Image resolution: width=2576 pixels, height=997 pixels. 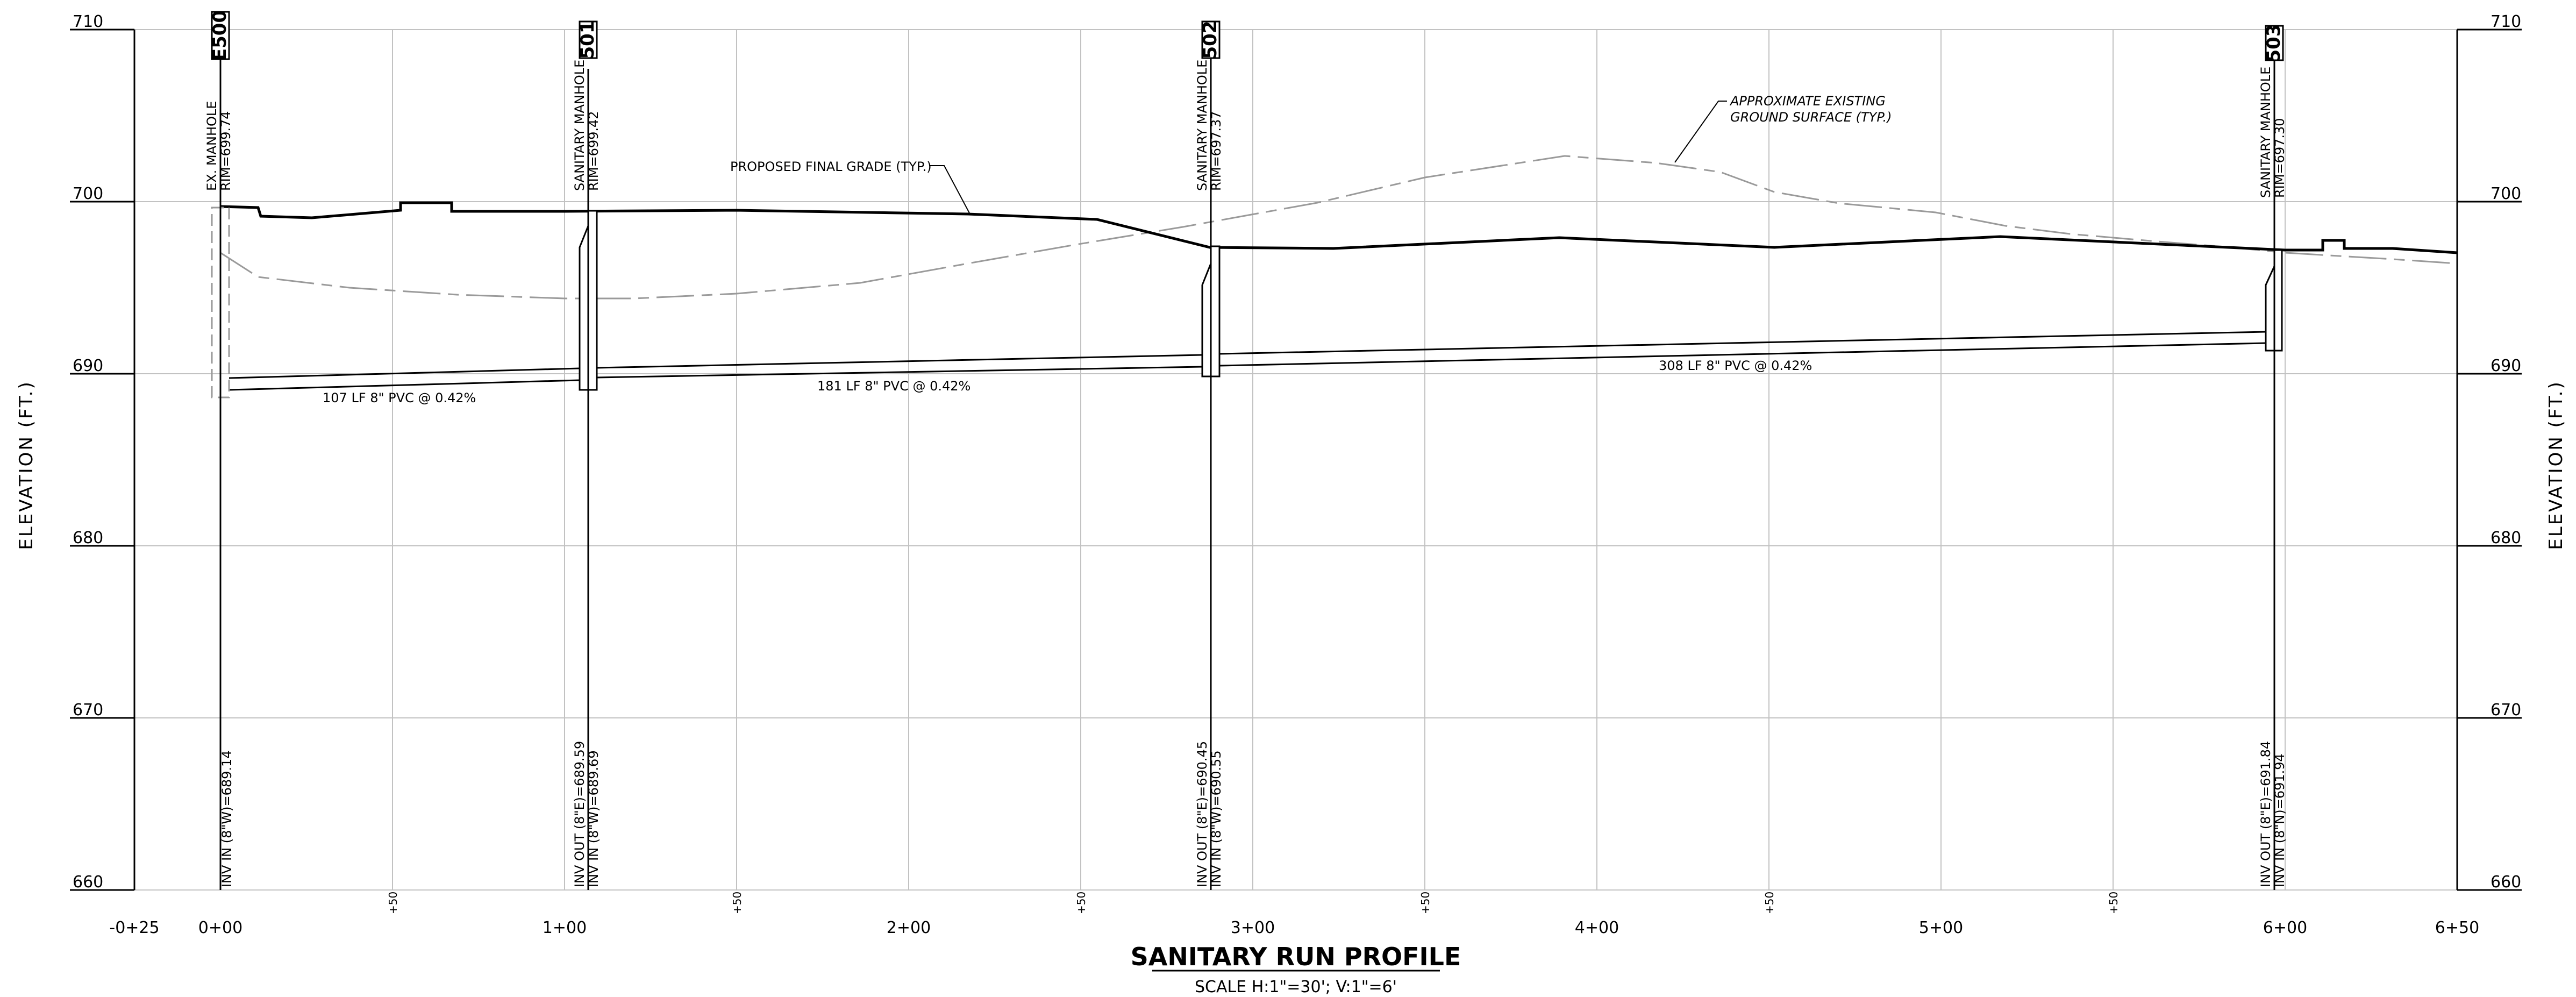 I want to click on manhole-502-tag: 502, so click(x=1210, y=40).